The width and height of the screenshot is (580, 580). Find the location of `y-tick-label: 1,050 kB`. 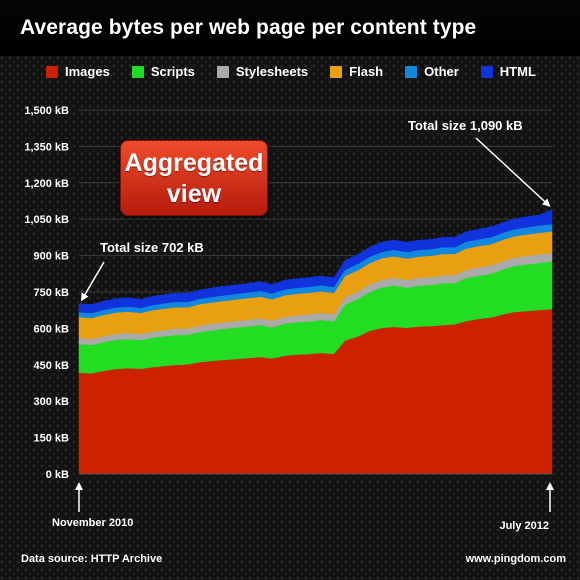

y-tick-label: 1,050 kB is located at coordinates (46, 220).